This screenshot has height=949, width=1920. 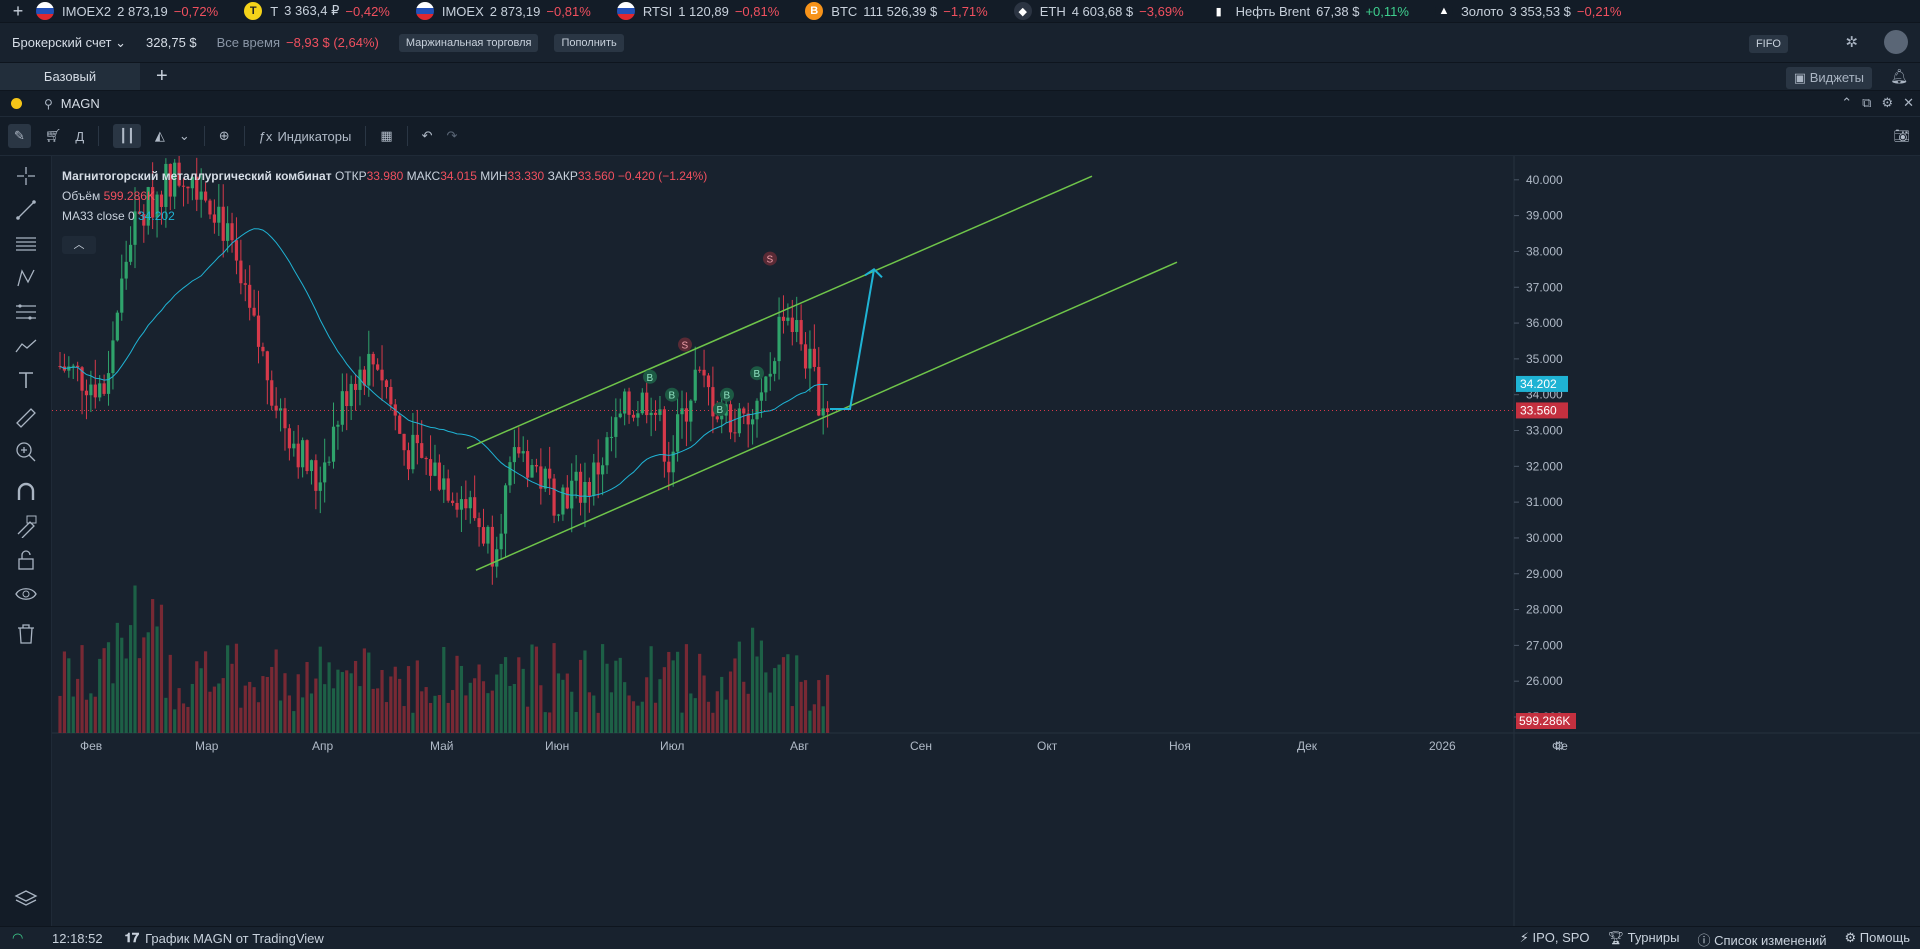 I want to click on fifo-badge: FIFO, so click(x=1768, y=44).